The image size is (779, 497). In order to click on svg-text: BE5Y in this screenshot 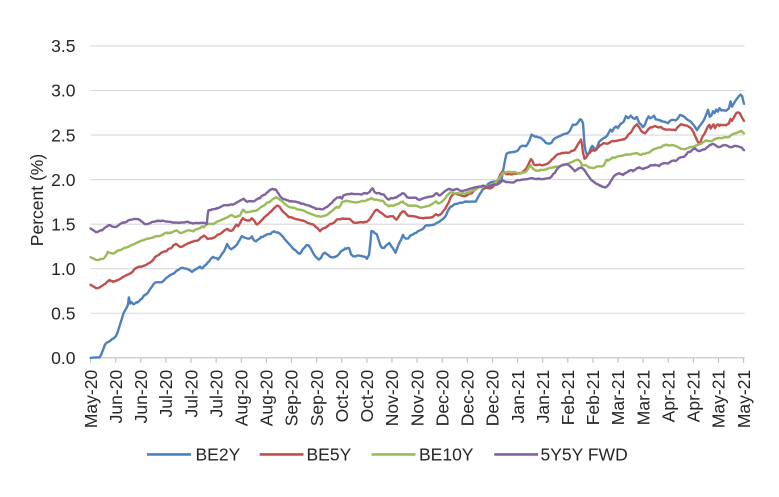, I will do `click(329, 455)`.